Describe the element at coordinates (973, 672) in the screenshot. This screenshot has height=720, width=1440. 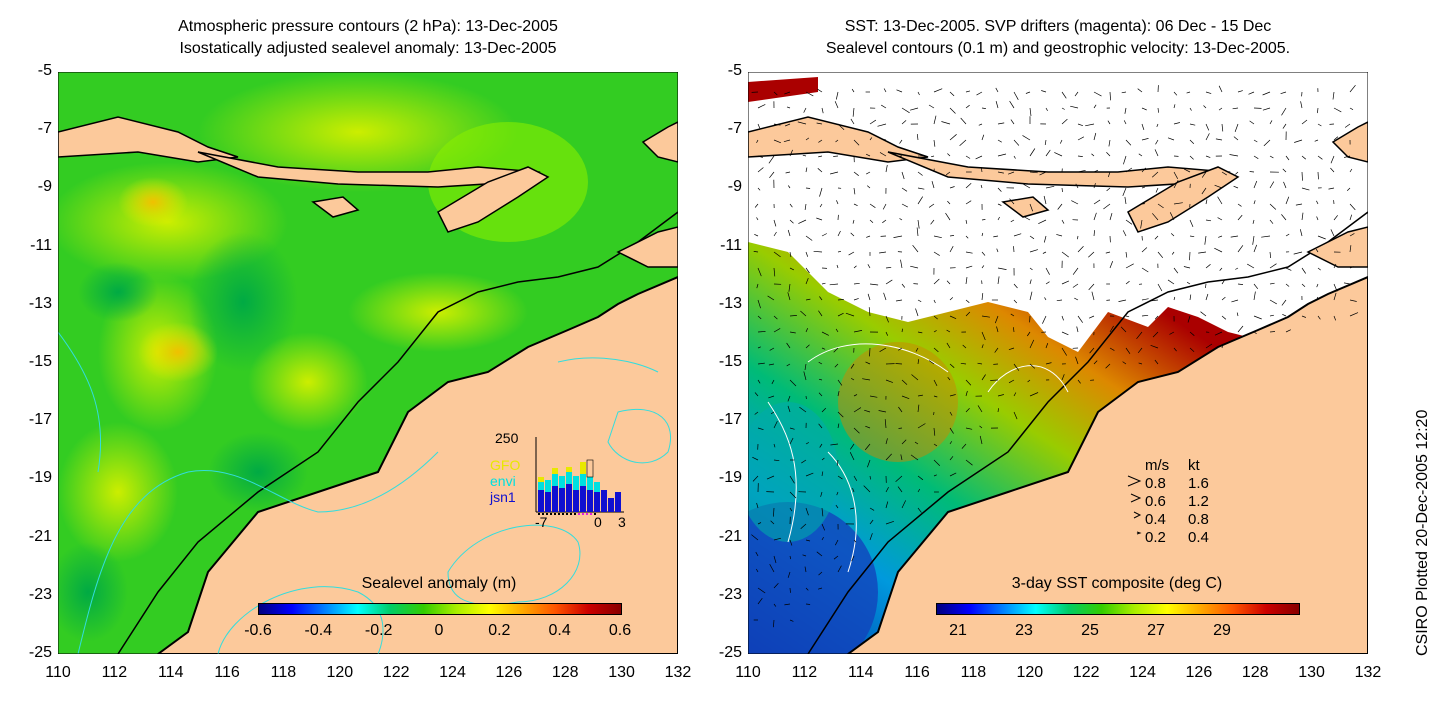
I see `right-x-tick-4: 118` at that location.